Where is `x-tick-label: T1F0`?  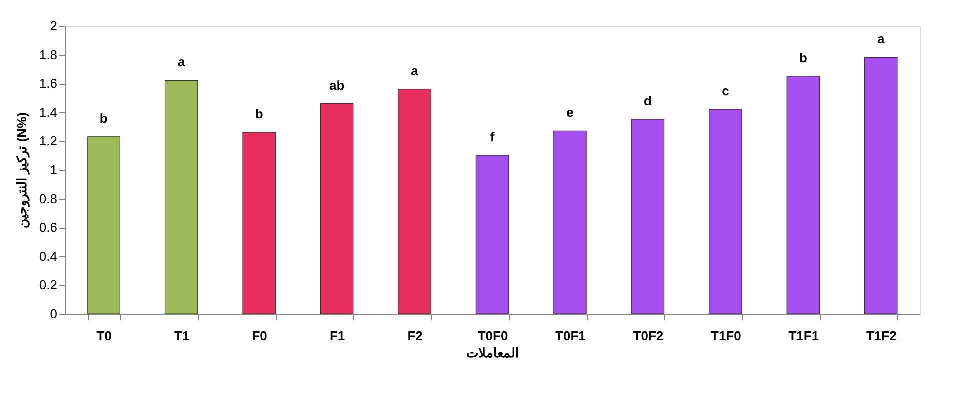 x-tick-label: T1F0 is located at coordinates (726, 336).